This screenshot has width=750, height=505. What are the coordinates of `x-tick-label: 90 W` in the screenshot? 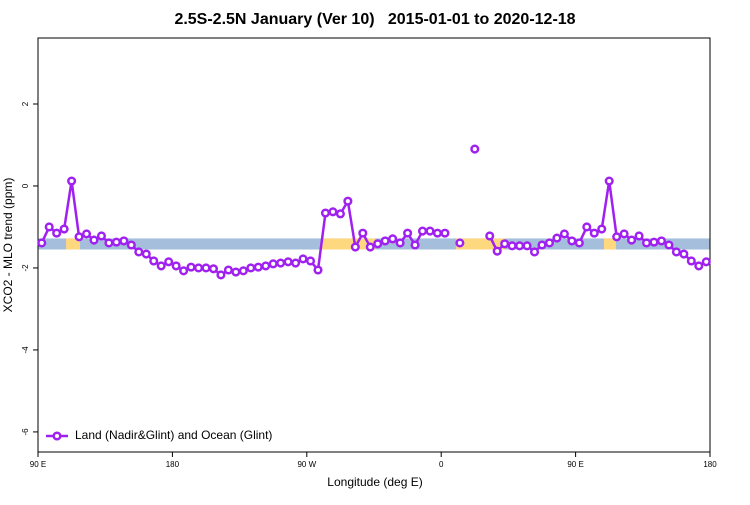 It's located at (306, 464).